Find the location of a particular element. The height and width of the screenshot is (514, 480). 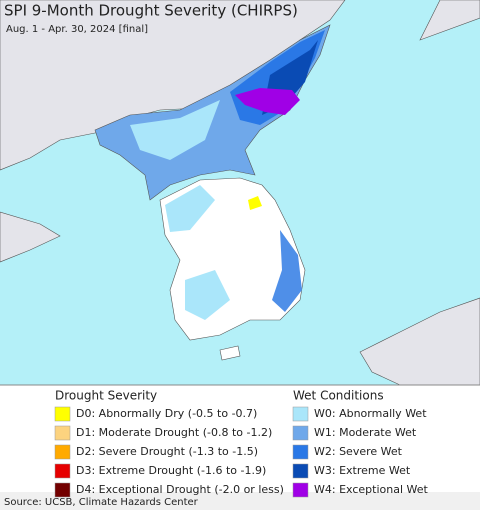

land-russia is located at coordinates (449, 20).